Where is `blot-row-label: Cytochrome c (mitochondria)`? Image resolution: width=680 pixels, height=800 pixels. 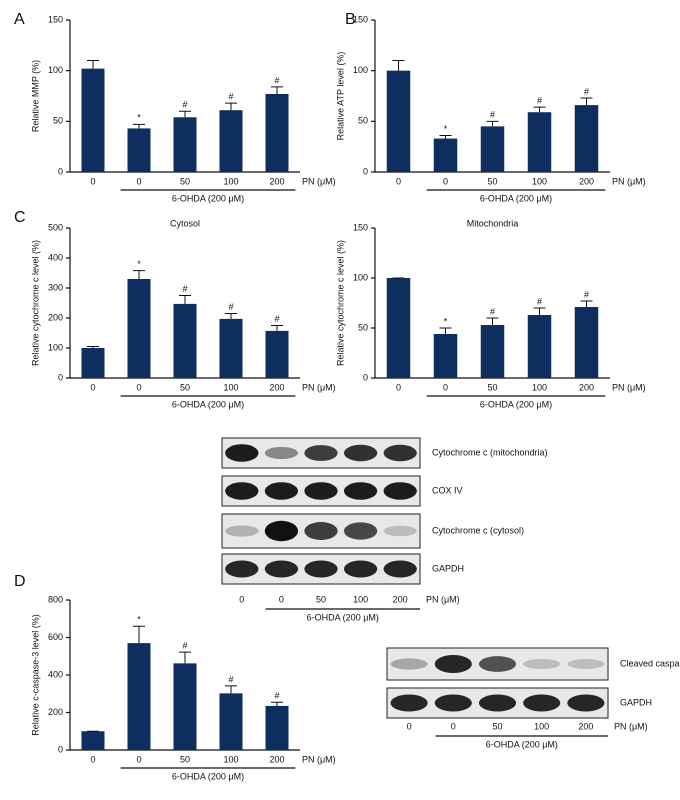 blot-row-label: Cytochrome c (mitochondria) is located at coordinates (490, 452).